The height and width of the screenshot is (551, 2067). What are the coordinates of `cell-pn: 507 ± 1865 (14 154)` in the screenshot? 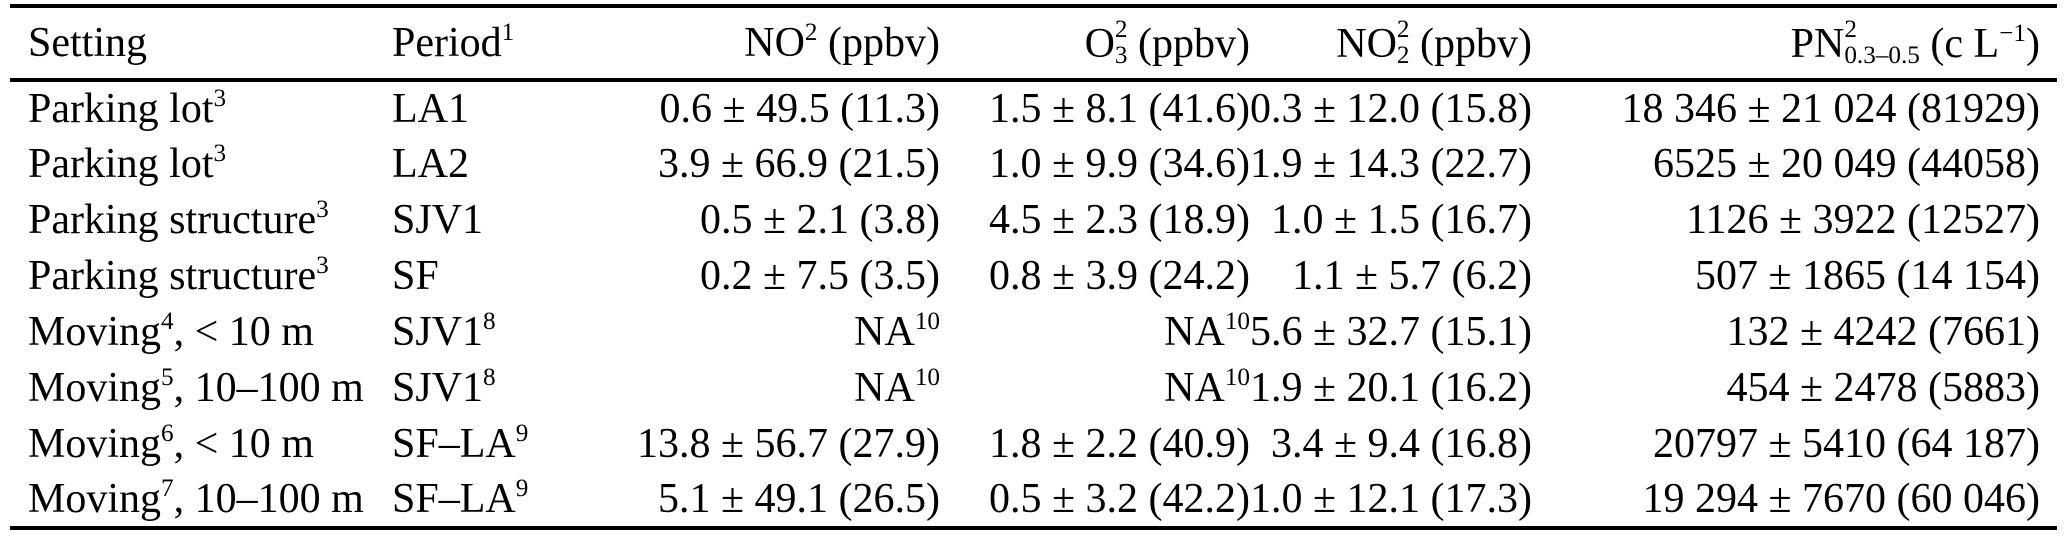 It's located at (1867, 276).